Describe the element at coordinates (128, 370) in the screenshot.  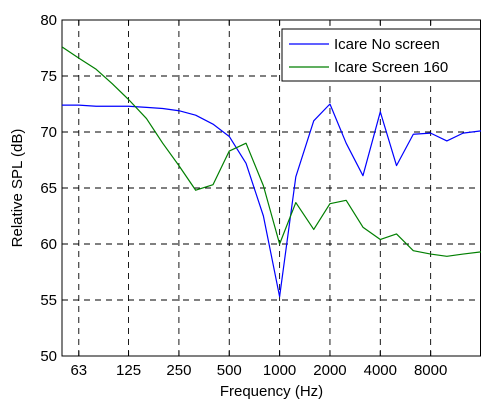
I see `x-tick-label: 125` at that location.